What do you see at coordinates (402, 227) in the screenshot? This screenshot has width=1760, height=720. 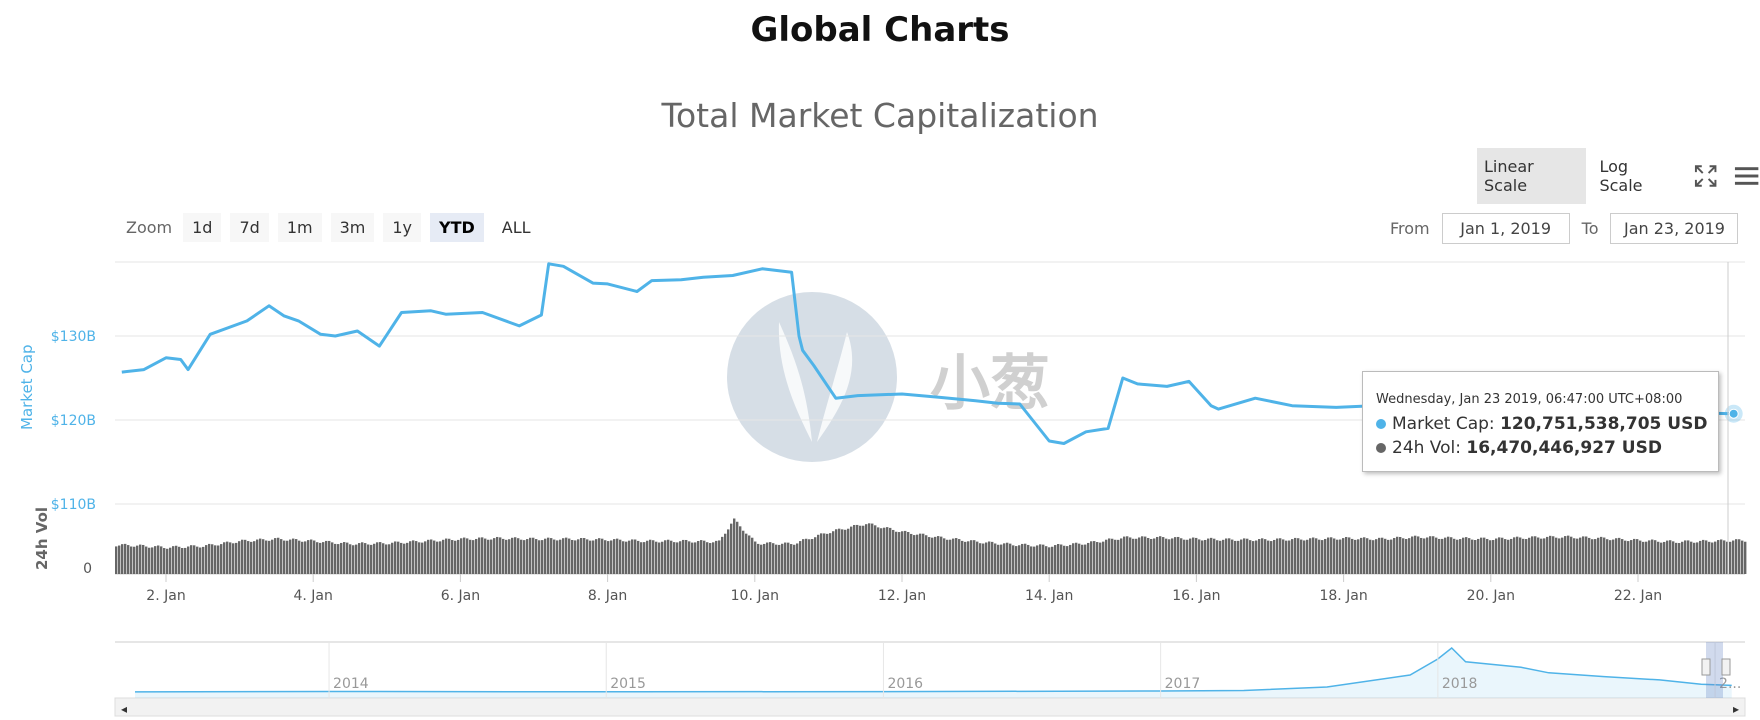 I see `zoom-1y-button: 1y` at bounding box center [402, 227].